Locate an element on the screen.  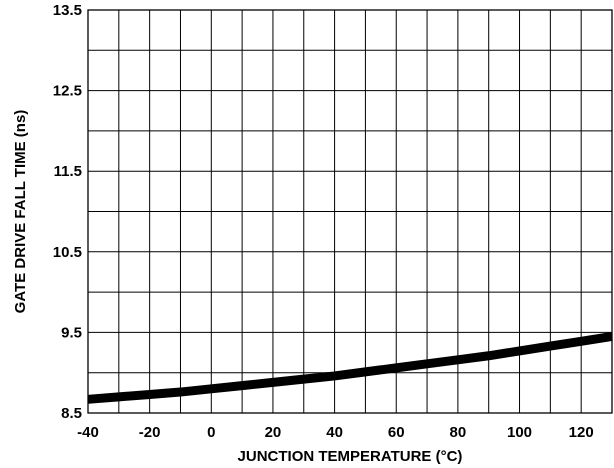
x-tick-label: 120 is located at coordinates (581, 432).